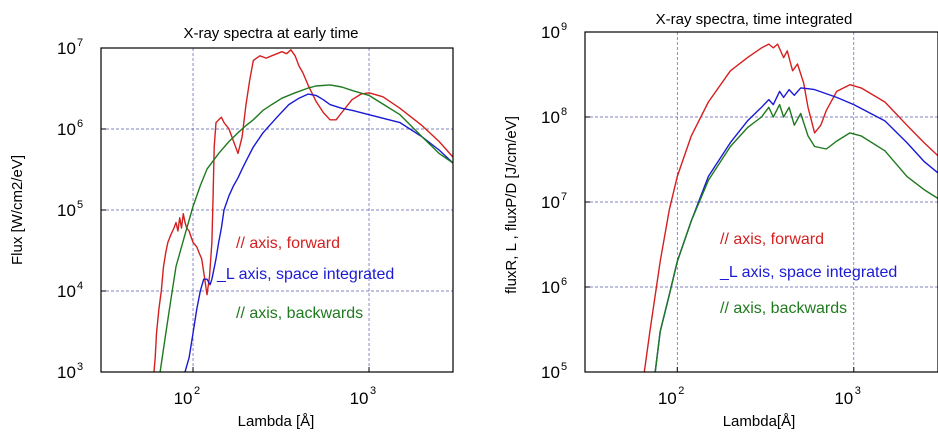 The width and height of the screenshot is (938, 437). Describe the element at coordinates (759, 421) in the screenshot. I see `x-axis-label: Lambda[Å]` at that location.